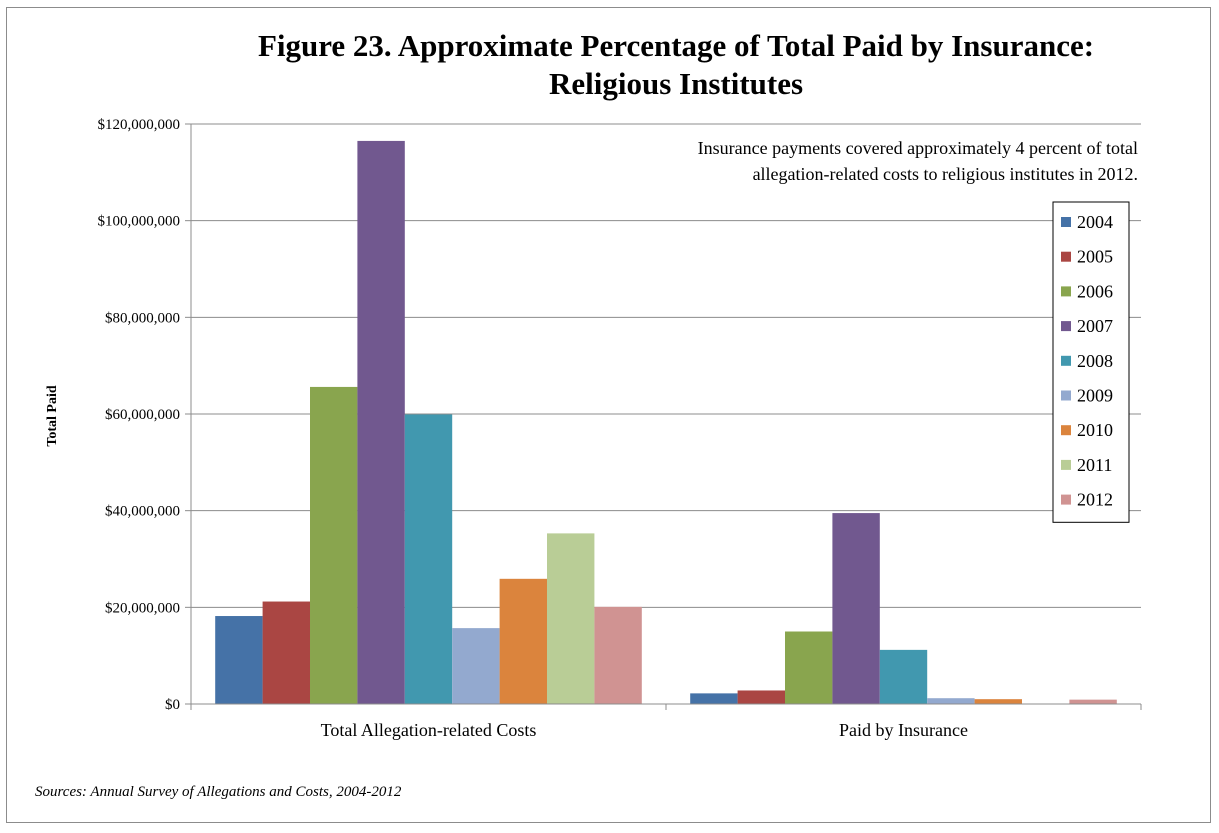  What do you see at coordinates (903, 676) in the screenshot?
I see `bar-2008-insurance` at bounding box center [903, 676].